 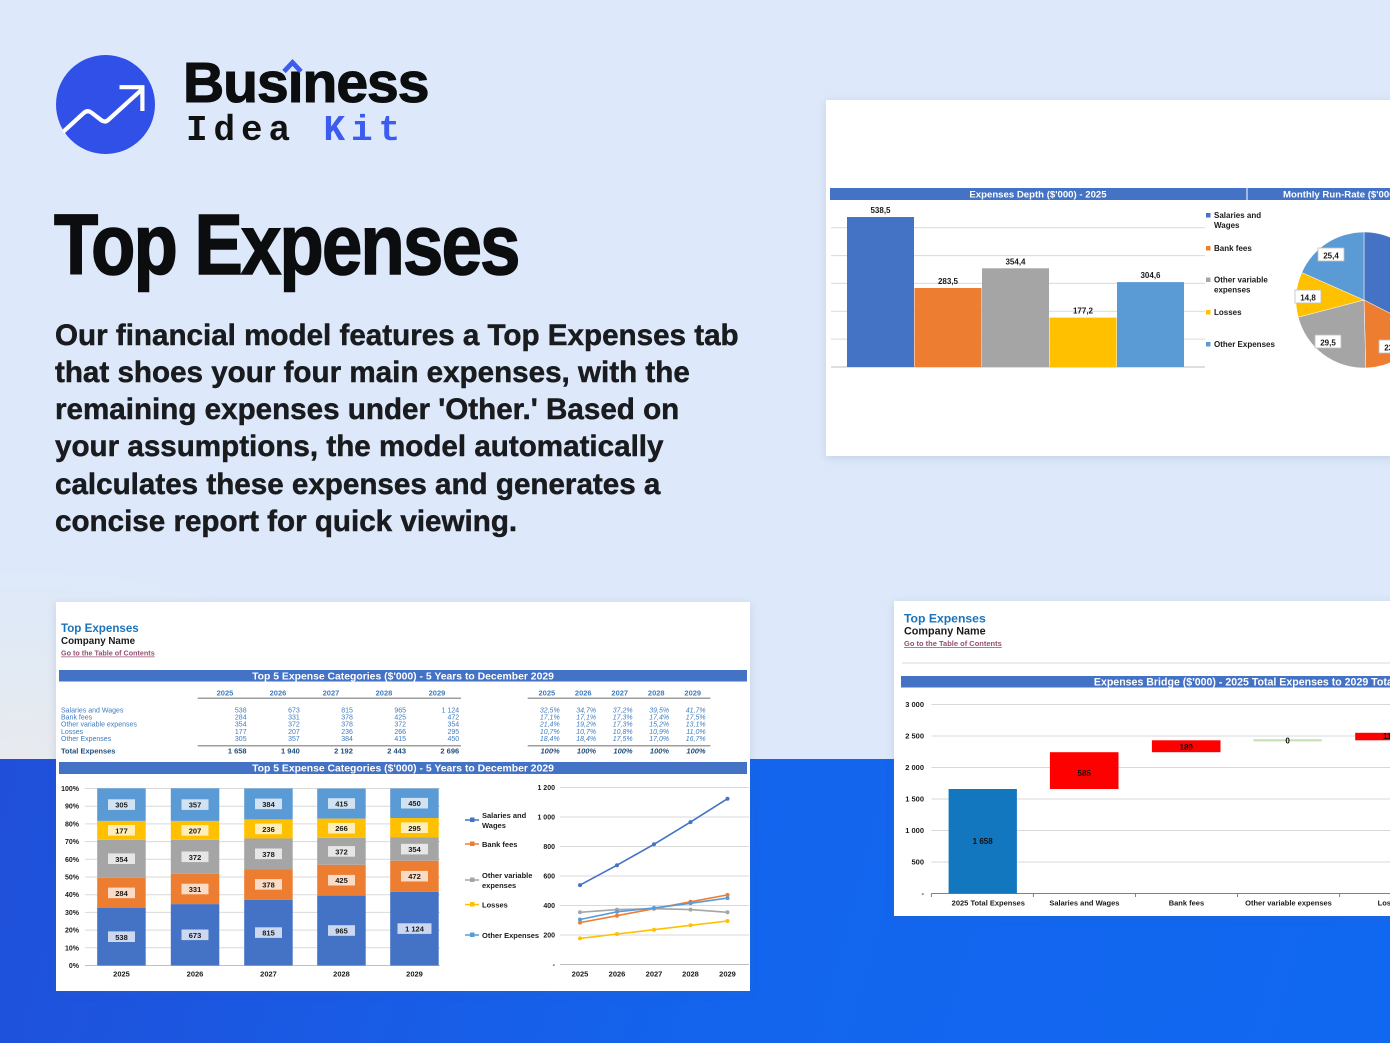 I want to click on svg-text: 800, so click(x=549, y=847).